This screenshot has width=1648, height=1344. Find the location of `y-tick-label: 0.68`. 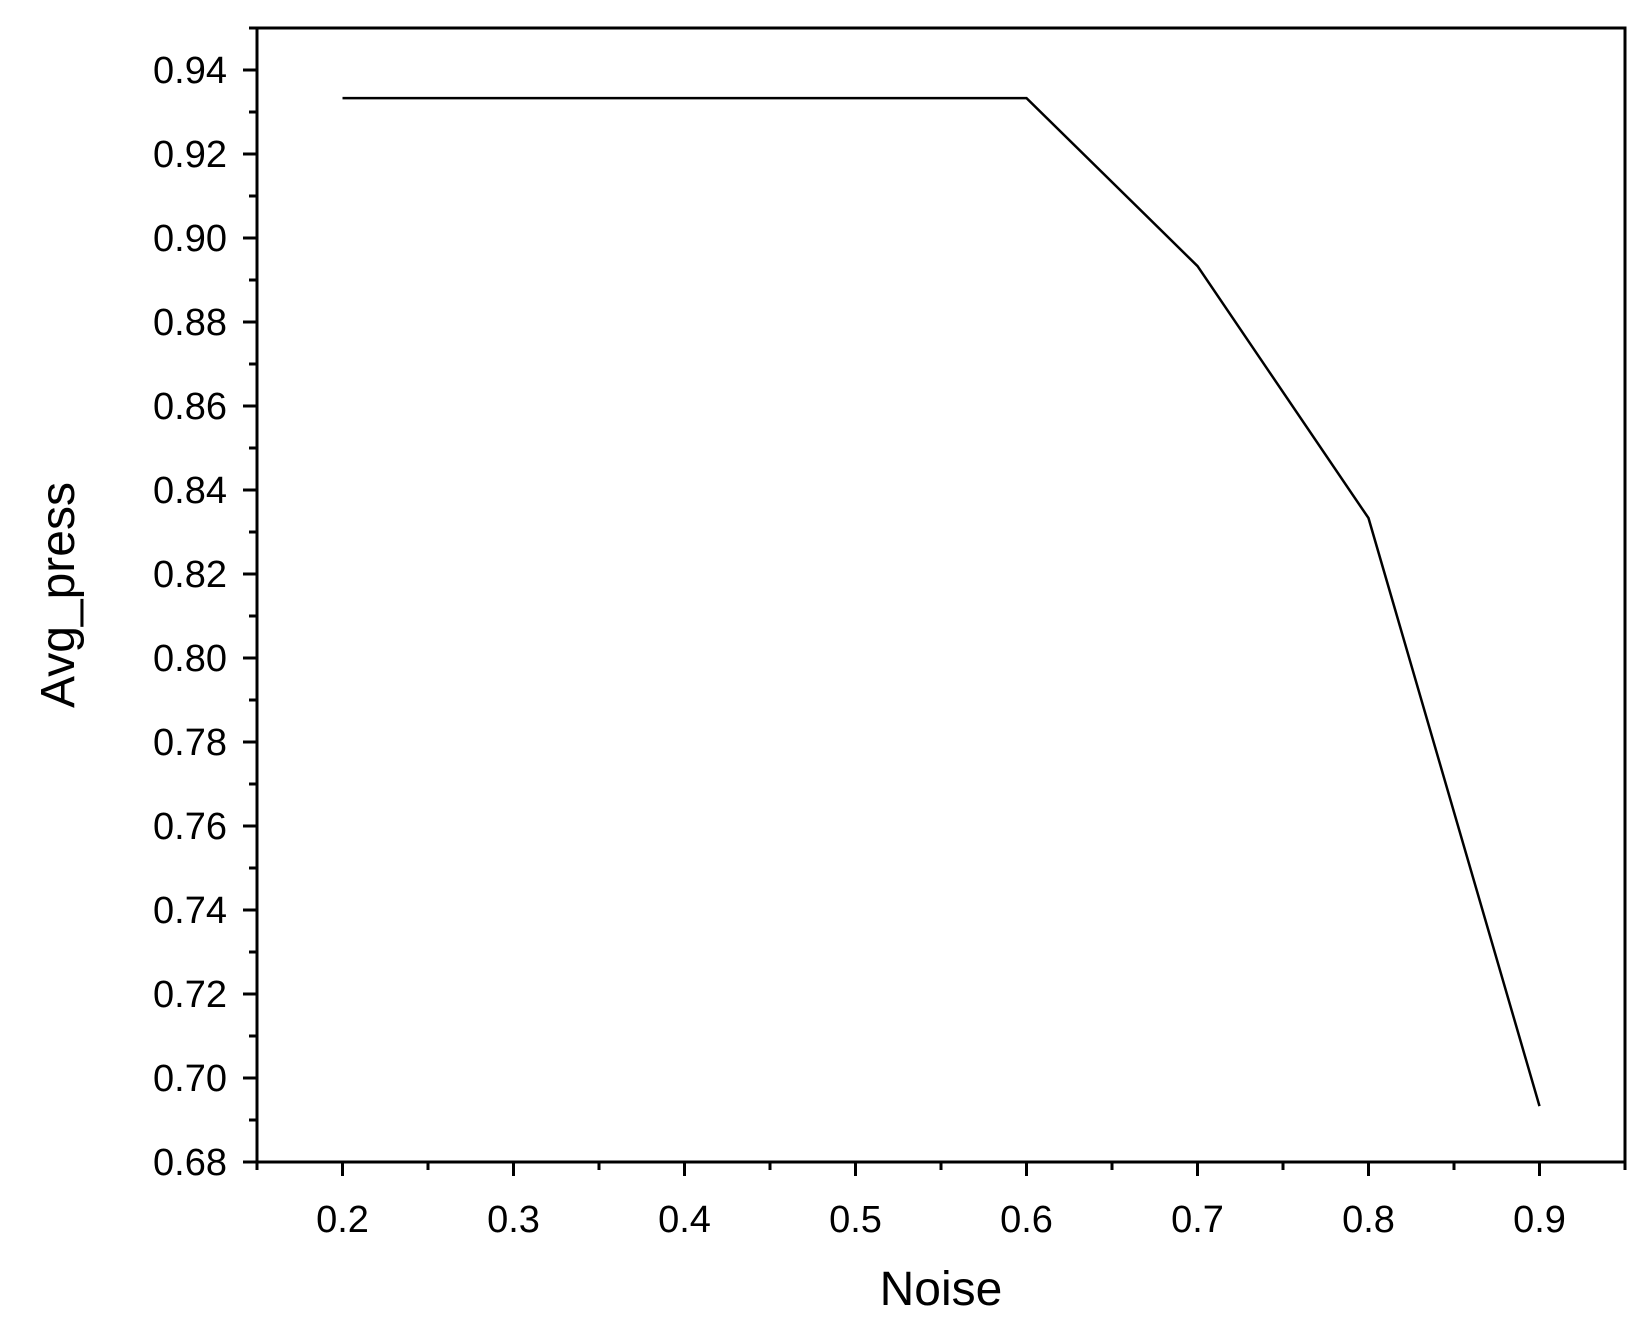

y-tick-label: 0.68 is located at coordinates (190, 1163).